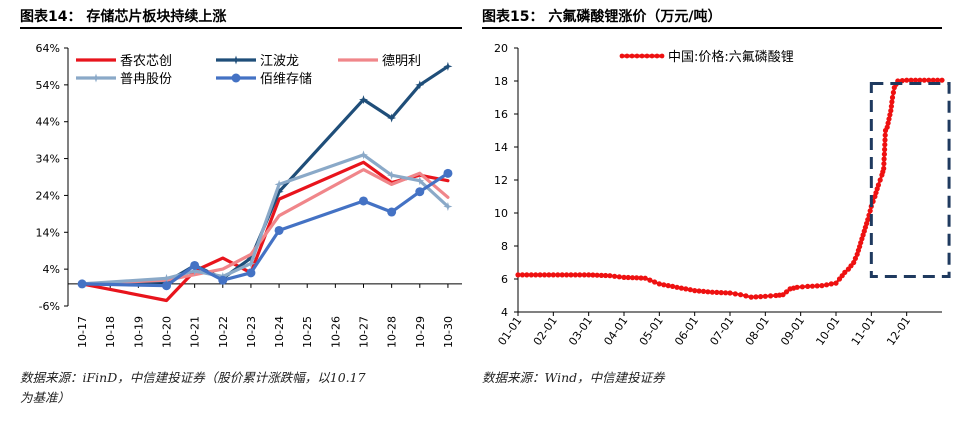 This screenshot has width=960, height=424. I want to click on chart14-title: 图表14： 存储芯片板块持续上涨, so click(123, 17).